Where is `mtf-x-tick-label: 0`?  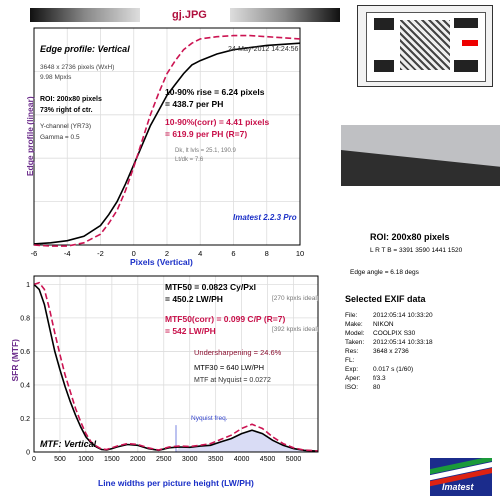 mtf-x-tick-label: 0 is located at coordinates (34, 459).